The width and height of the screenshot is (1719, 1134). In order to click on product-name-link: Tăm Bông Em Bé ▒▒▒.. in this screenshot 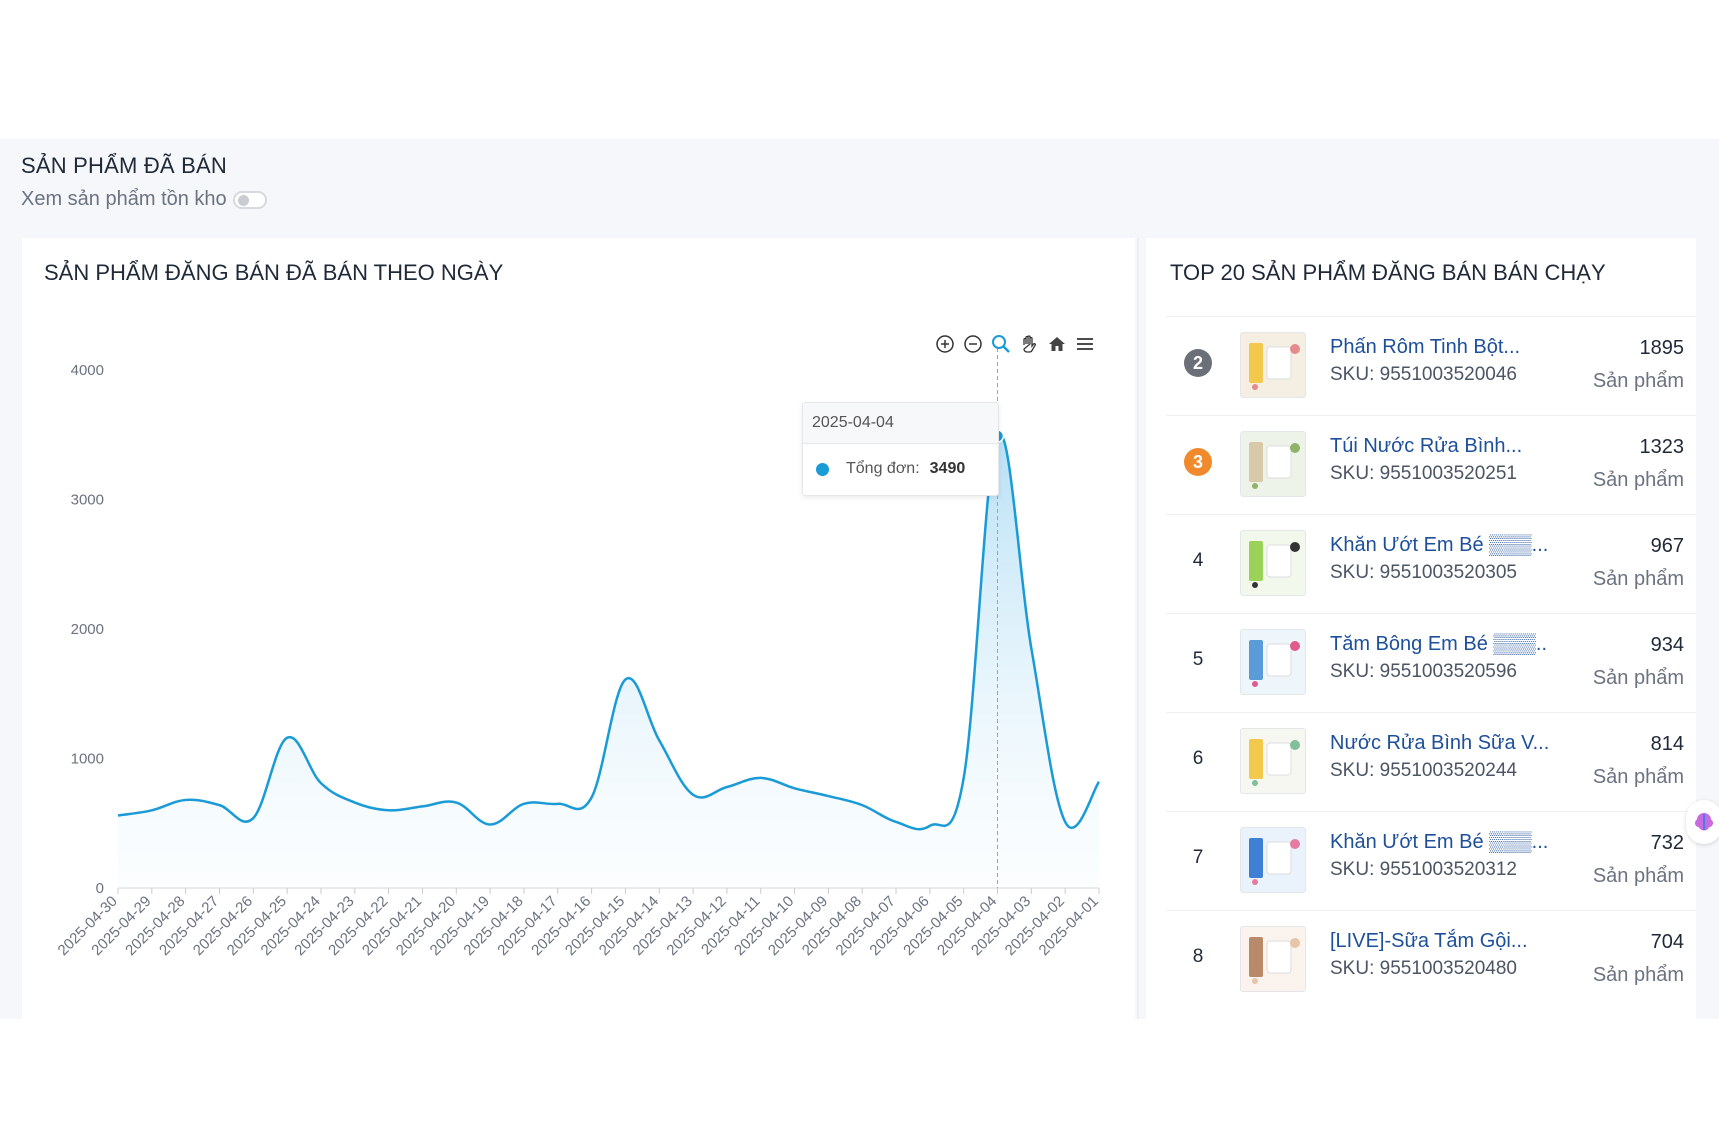, I will do `click(1439, 644)`.